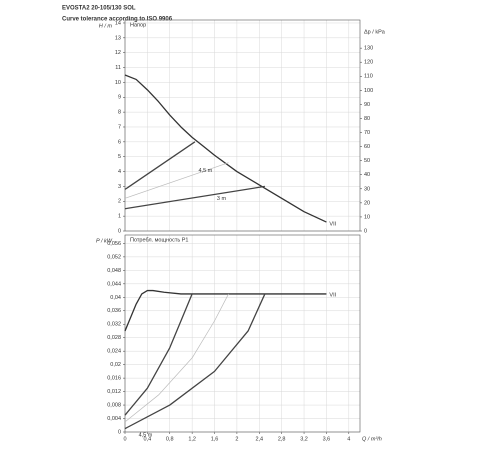 The width and height of the screenshot is (500, 450). What do you see at coordinates (119, 217) in the screenshot?
I see `y-tick-label: 1` at bounding box center [119, 217].